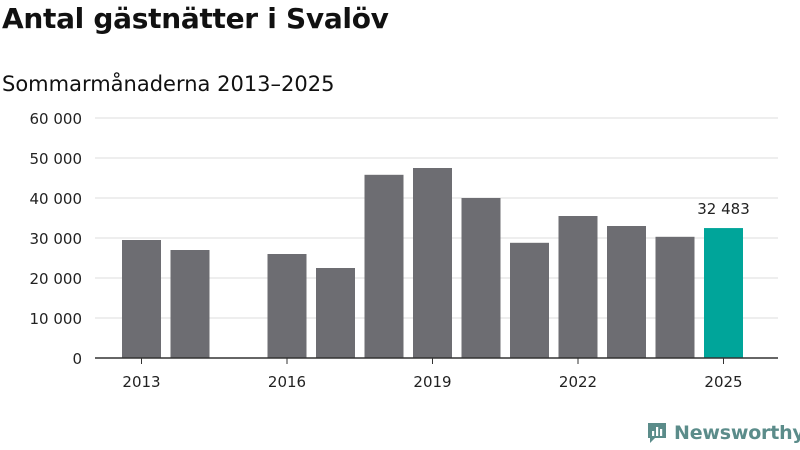 The height and width of the screenshot is (450, 800). I want to click on x-tick-label: 2016, so click(287, 382).